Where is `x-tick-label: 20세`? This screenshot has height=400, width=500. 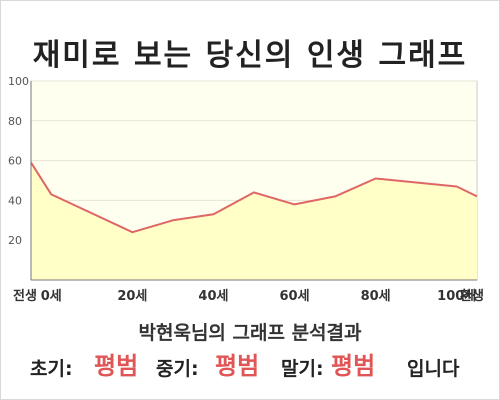 x-tick-label: 20세 is located at coordinates (132, 296).